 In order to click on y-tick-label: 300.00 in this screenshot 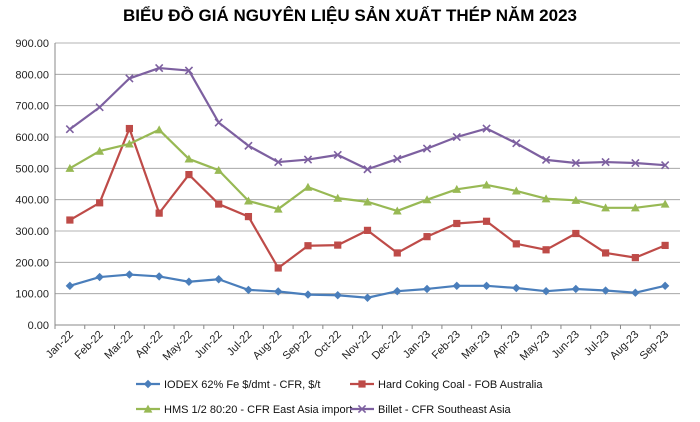, I will do `click(32, 232)`.